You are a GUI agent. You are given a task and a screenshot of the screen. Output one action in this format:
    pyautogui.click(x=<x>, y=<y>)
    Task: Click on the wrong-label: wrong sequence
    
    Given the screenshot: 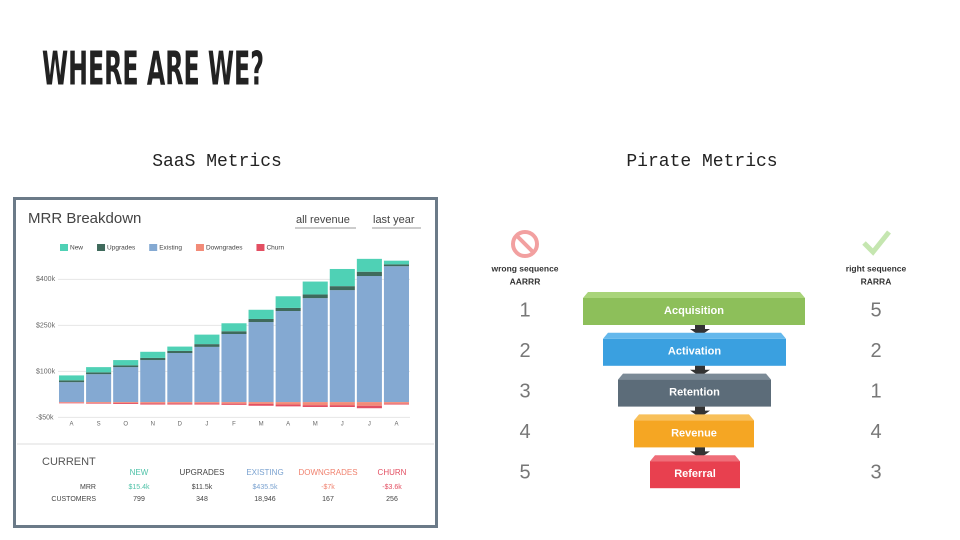 What is the action you would take?
    pyautogui.click(x=524, y=268)
    